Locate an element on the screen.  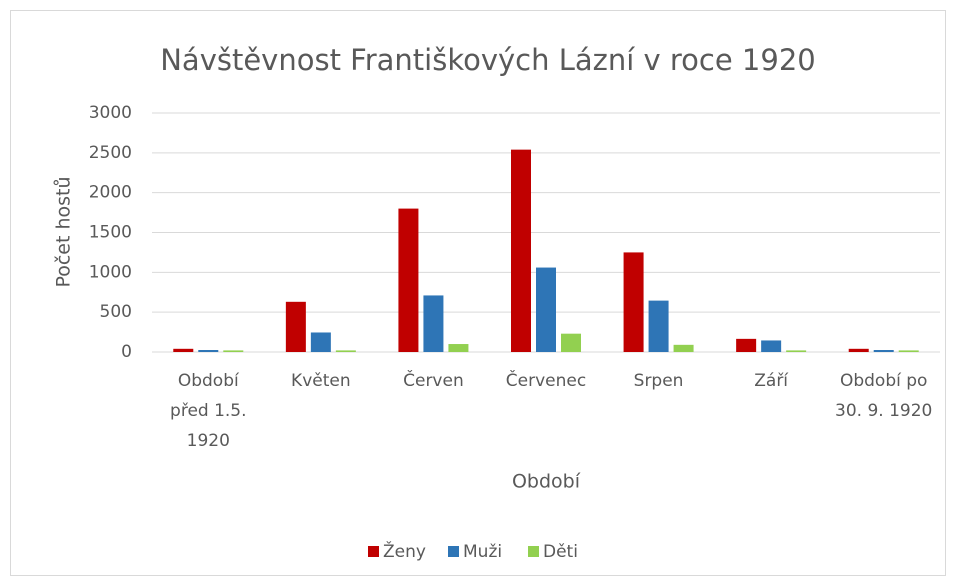
y-tick-label: 3000 is located at coordinates (110, 113).